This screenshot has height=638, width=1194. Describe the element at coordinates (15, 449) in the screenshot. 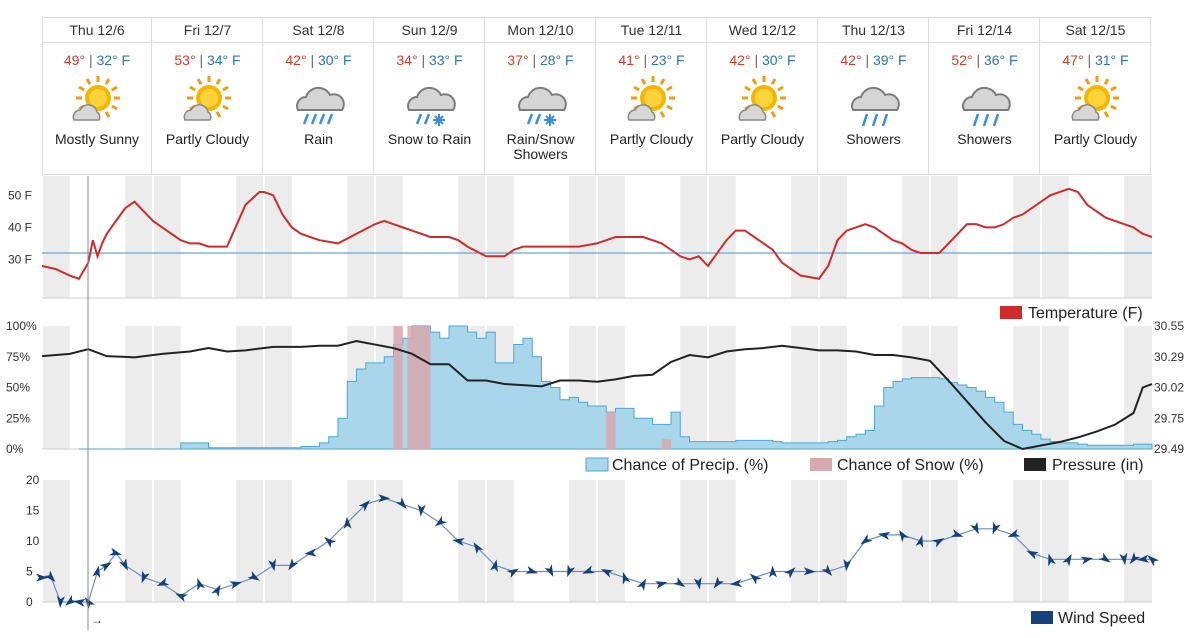

I see `precip-tick-label: 0%` at that location.